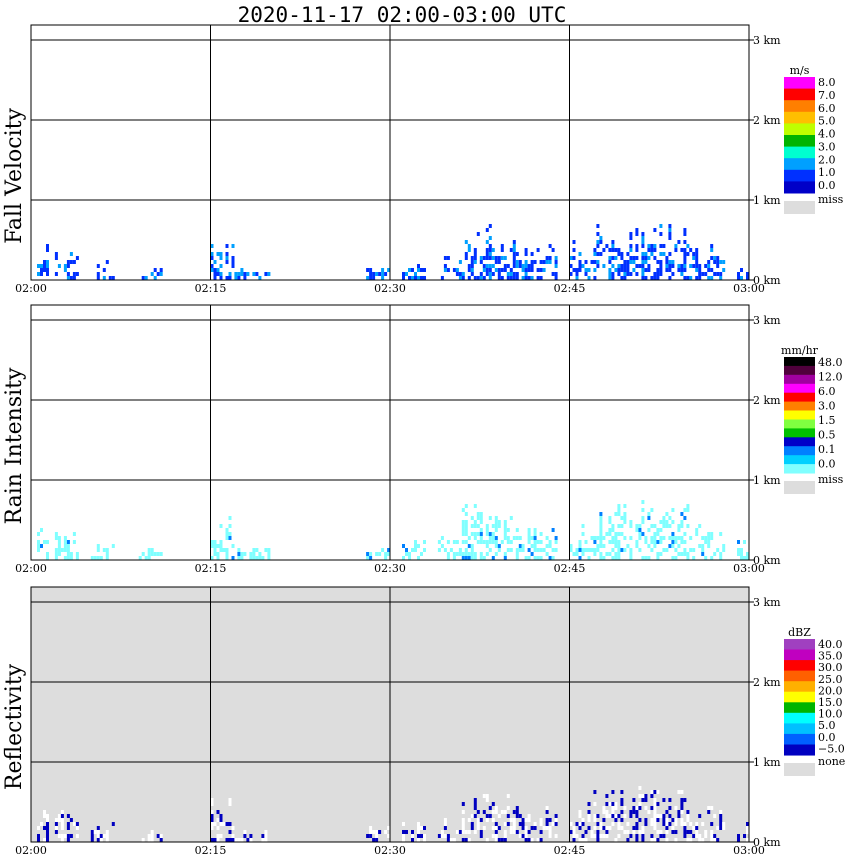 The width and height of the screenshot is (850, 868). I want to click on colorbar-label: 0.0, so click(827, 185).